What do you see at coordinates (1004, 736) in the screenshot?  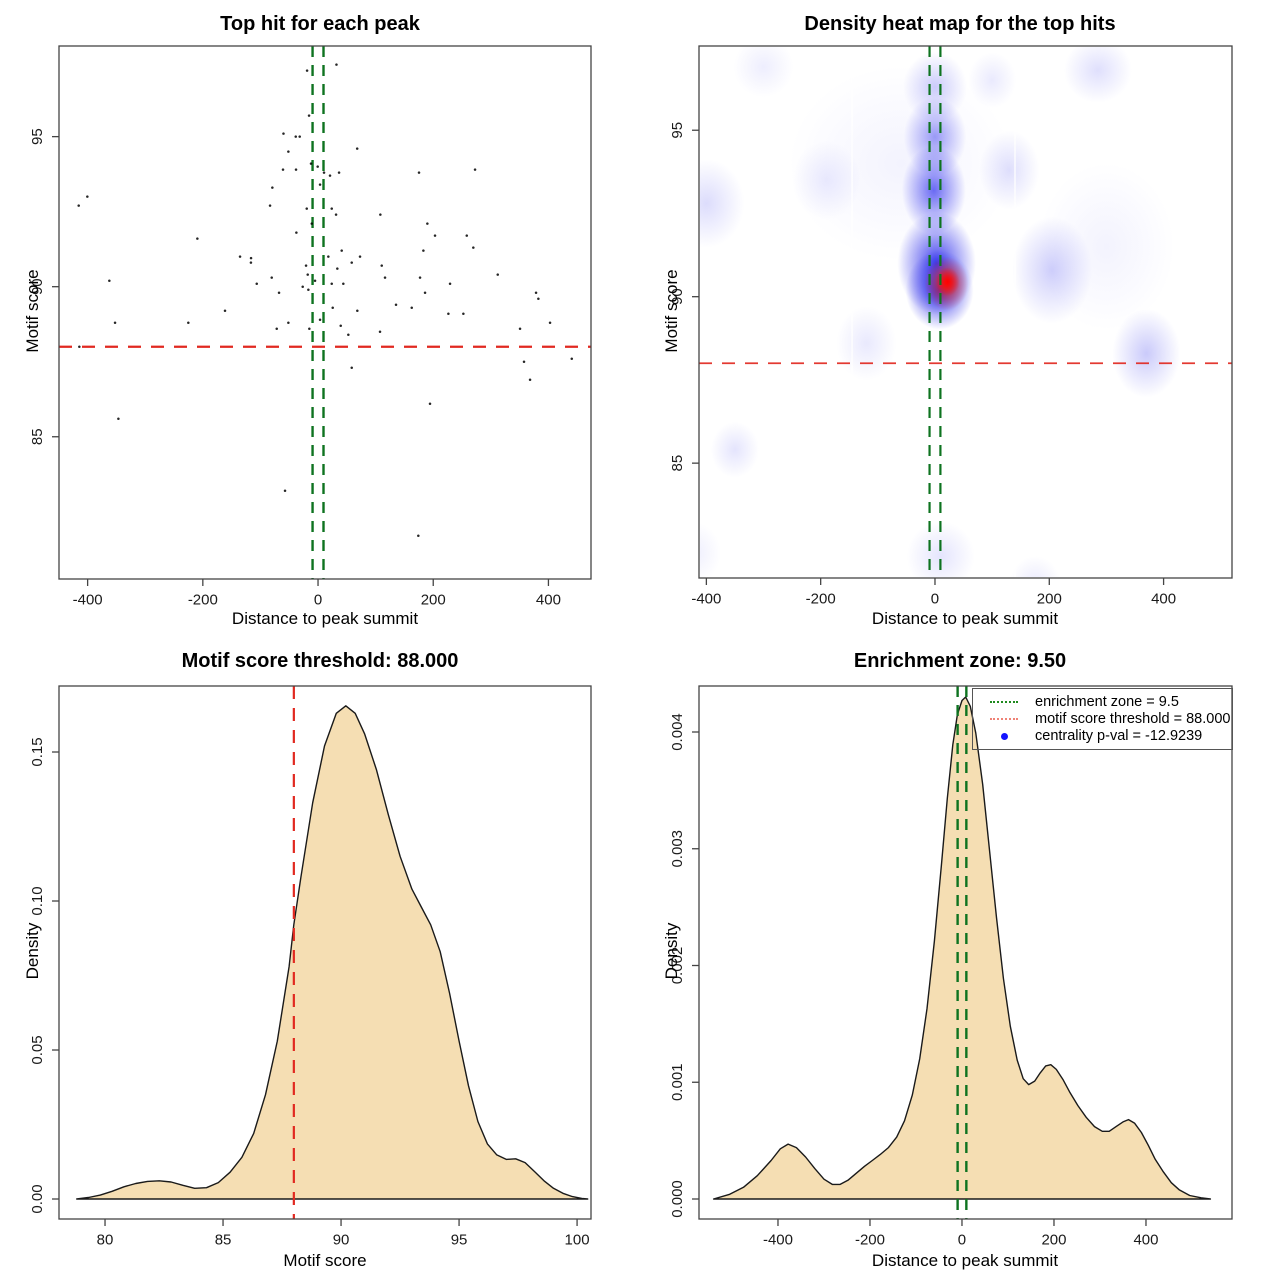 I see `legend-swatch-blue-dot` at bounding box center [1004, 736].